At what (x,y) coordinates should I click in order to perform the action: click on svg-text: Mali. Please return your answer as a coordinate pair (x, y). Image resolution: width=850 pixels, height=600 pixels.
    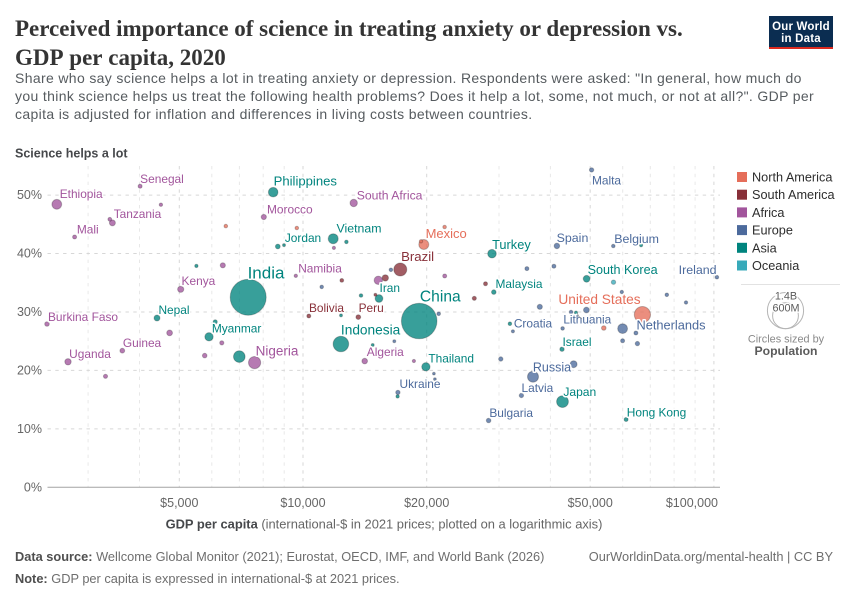
    Looking at the image, I should click on (88, 230).